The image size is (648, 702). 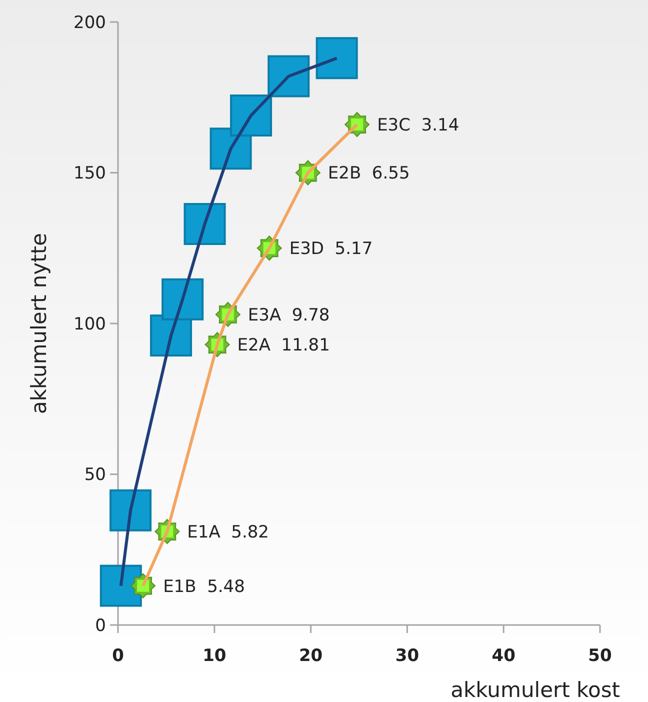 I want to click on x-tick-label: 20, so click(x=310, y=656).